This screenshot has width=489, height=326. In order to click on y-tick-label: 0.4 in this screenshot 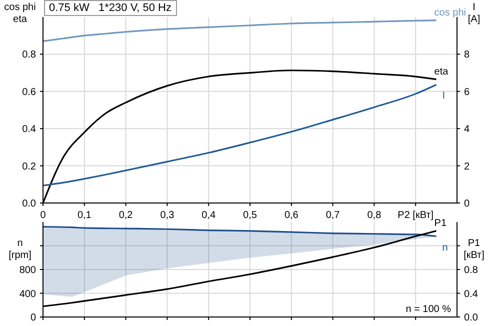, I will do `click(29, 130)`.